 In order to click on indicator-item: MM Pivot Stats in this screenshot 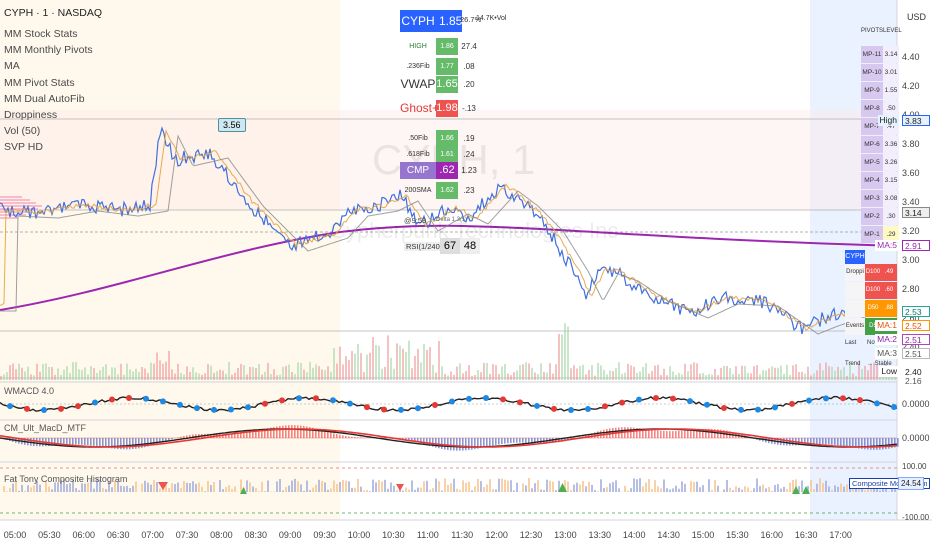, I will do `click(39, 82)`.